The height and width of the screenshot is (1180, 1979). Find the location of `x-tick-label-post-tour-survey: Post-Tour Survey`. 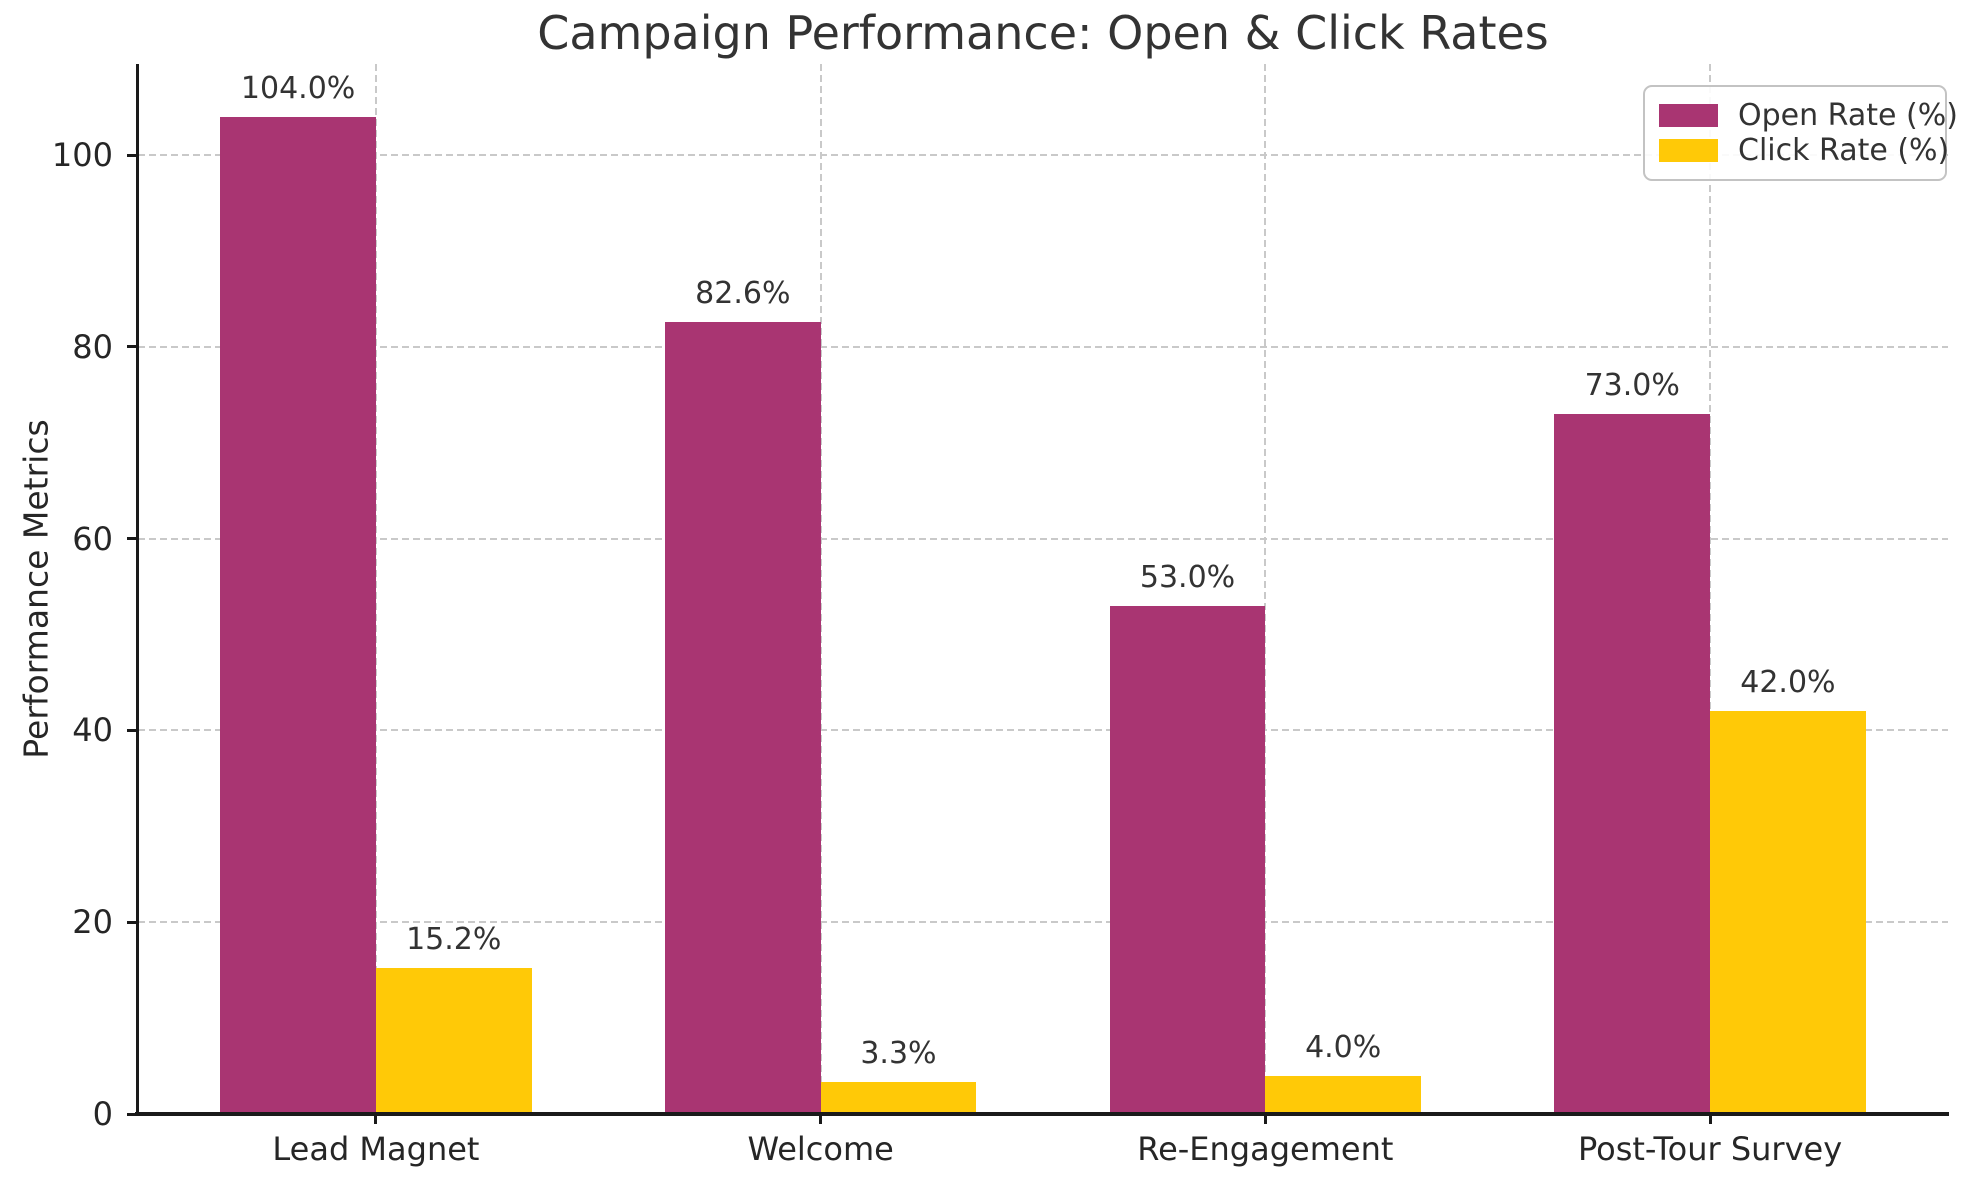

x-tick-label-post-tour-survey: Post-Tour Survey is located at coordinates (1710, 1149).